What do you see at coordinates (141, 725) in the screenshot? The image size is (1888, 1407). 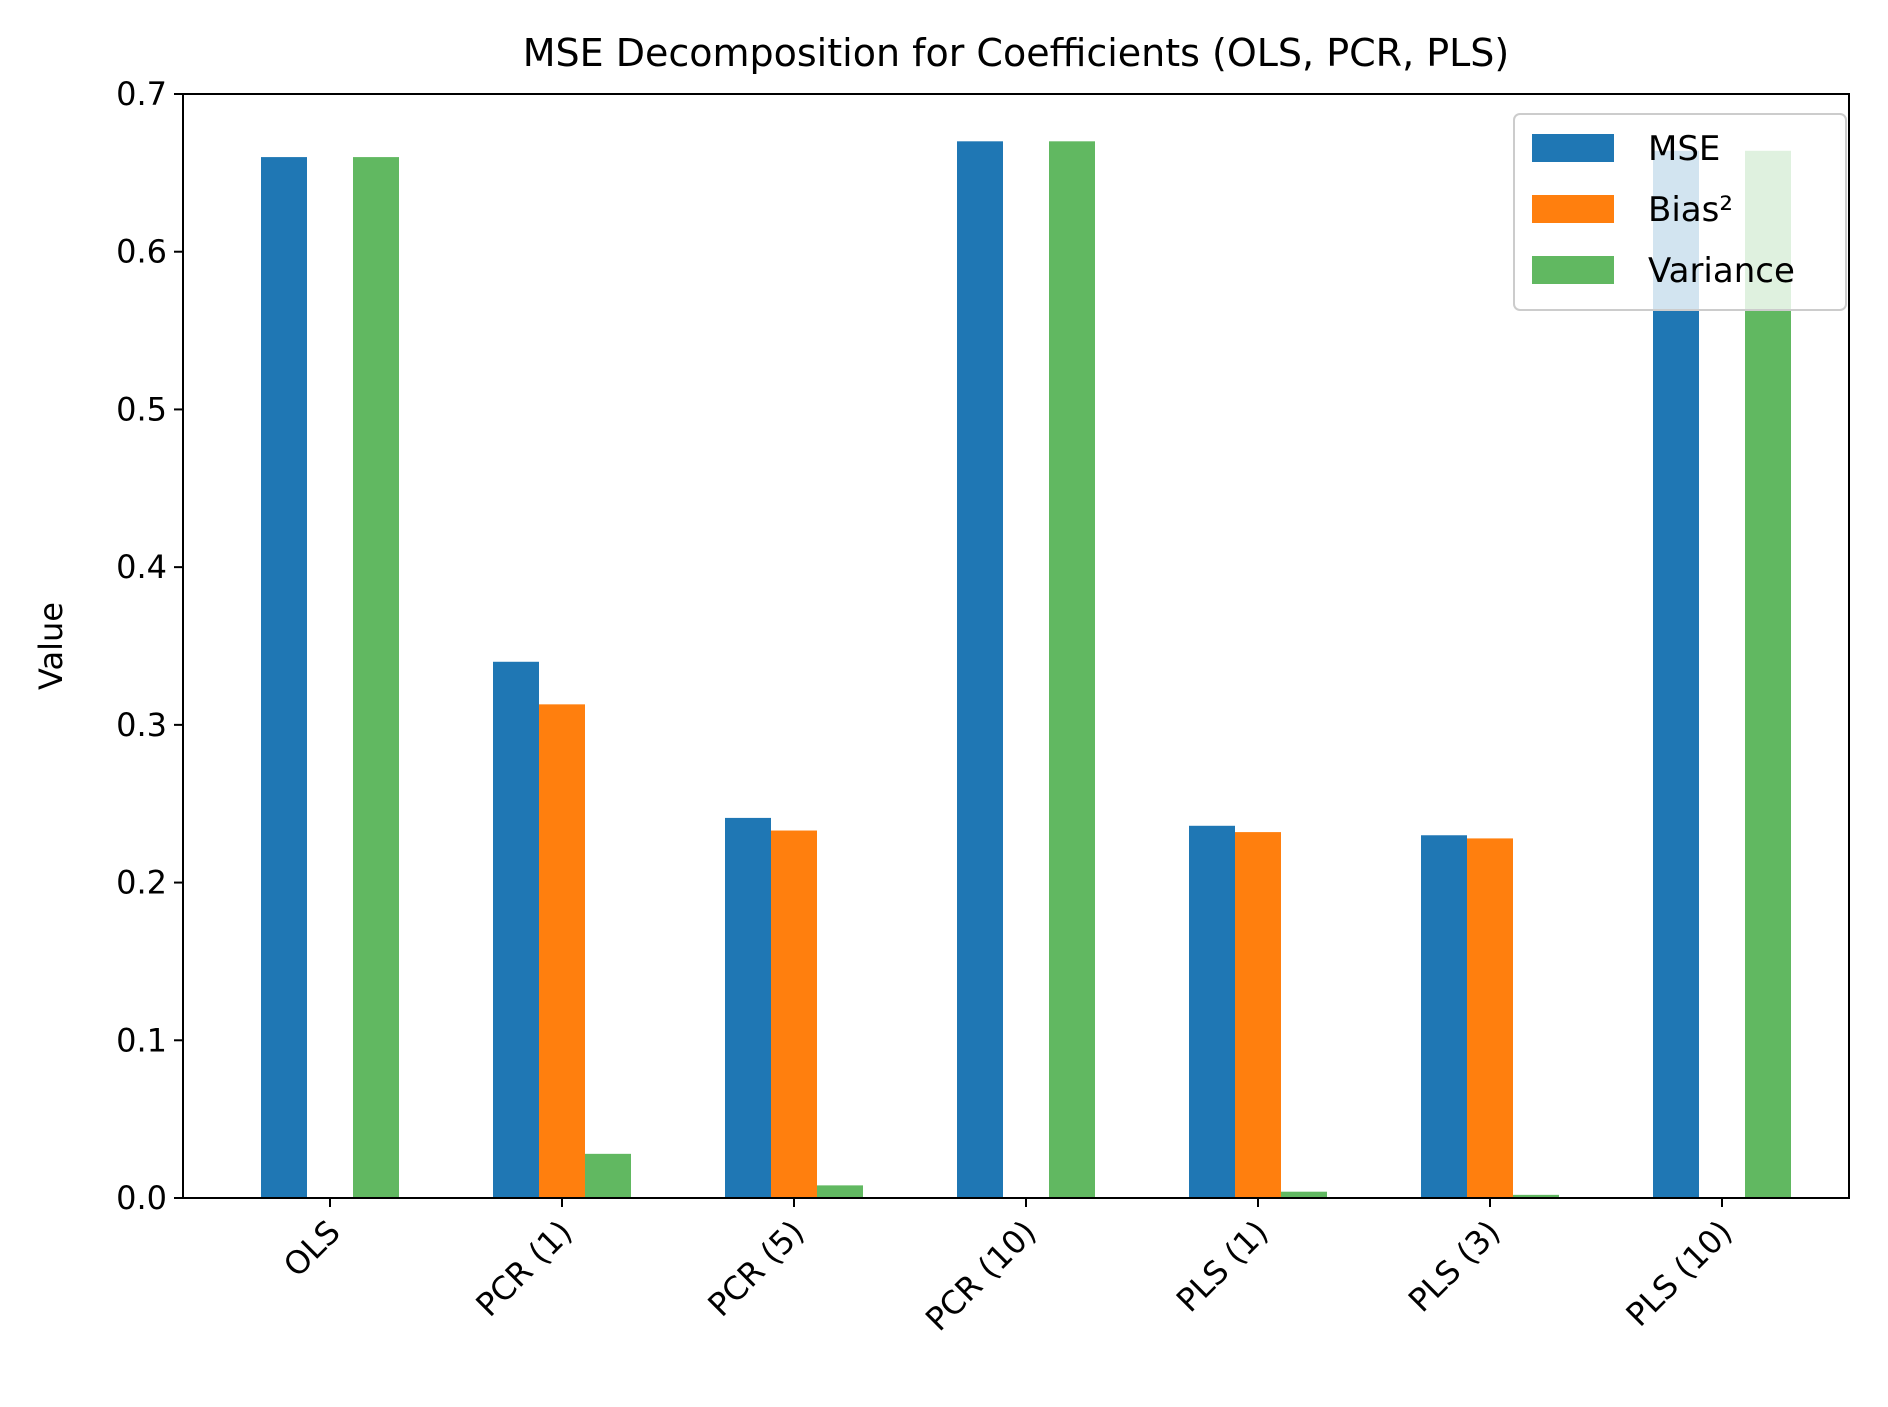 I see `y-tick-label: 0.3` at bounding box center [141, 725].